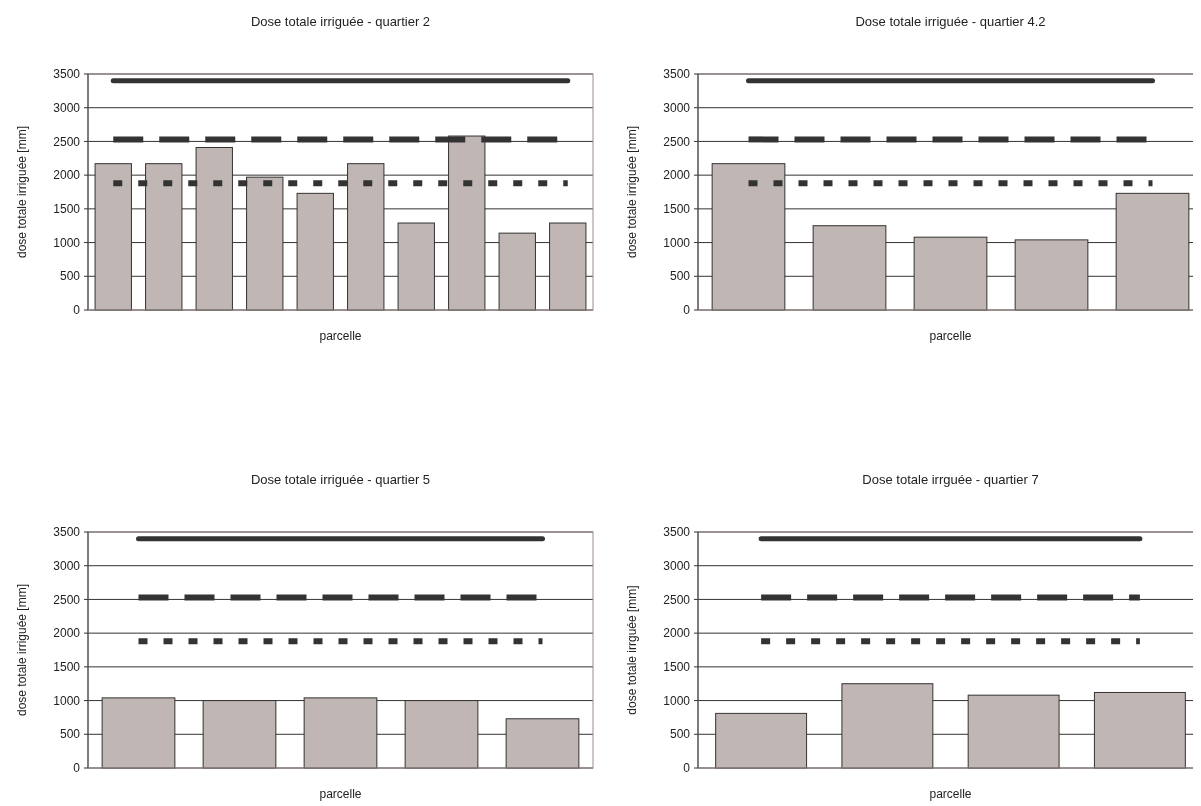 The image size is (1201, 806). What do you see at coordinates (340, 21) in the screenshot?
I see `chart-title: Dose totale irriguée - quartier 2` at bounding box center [340, 21].